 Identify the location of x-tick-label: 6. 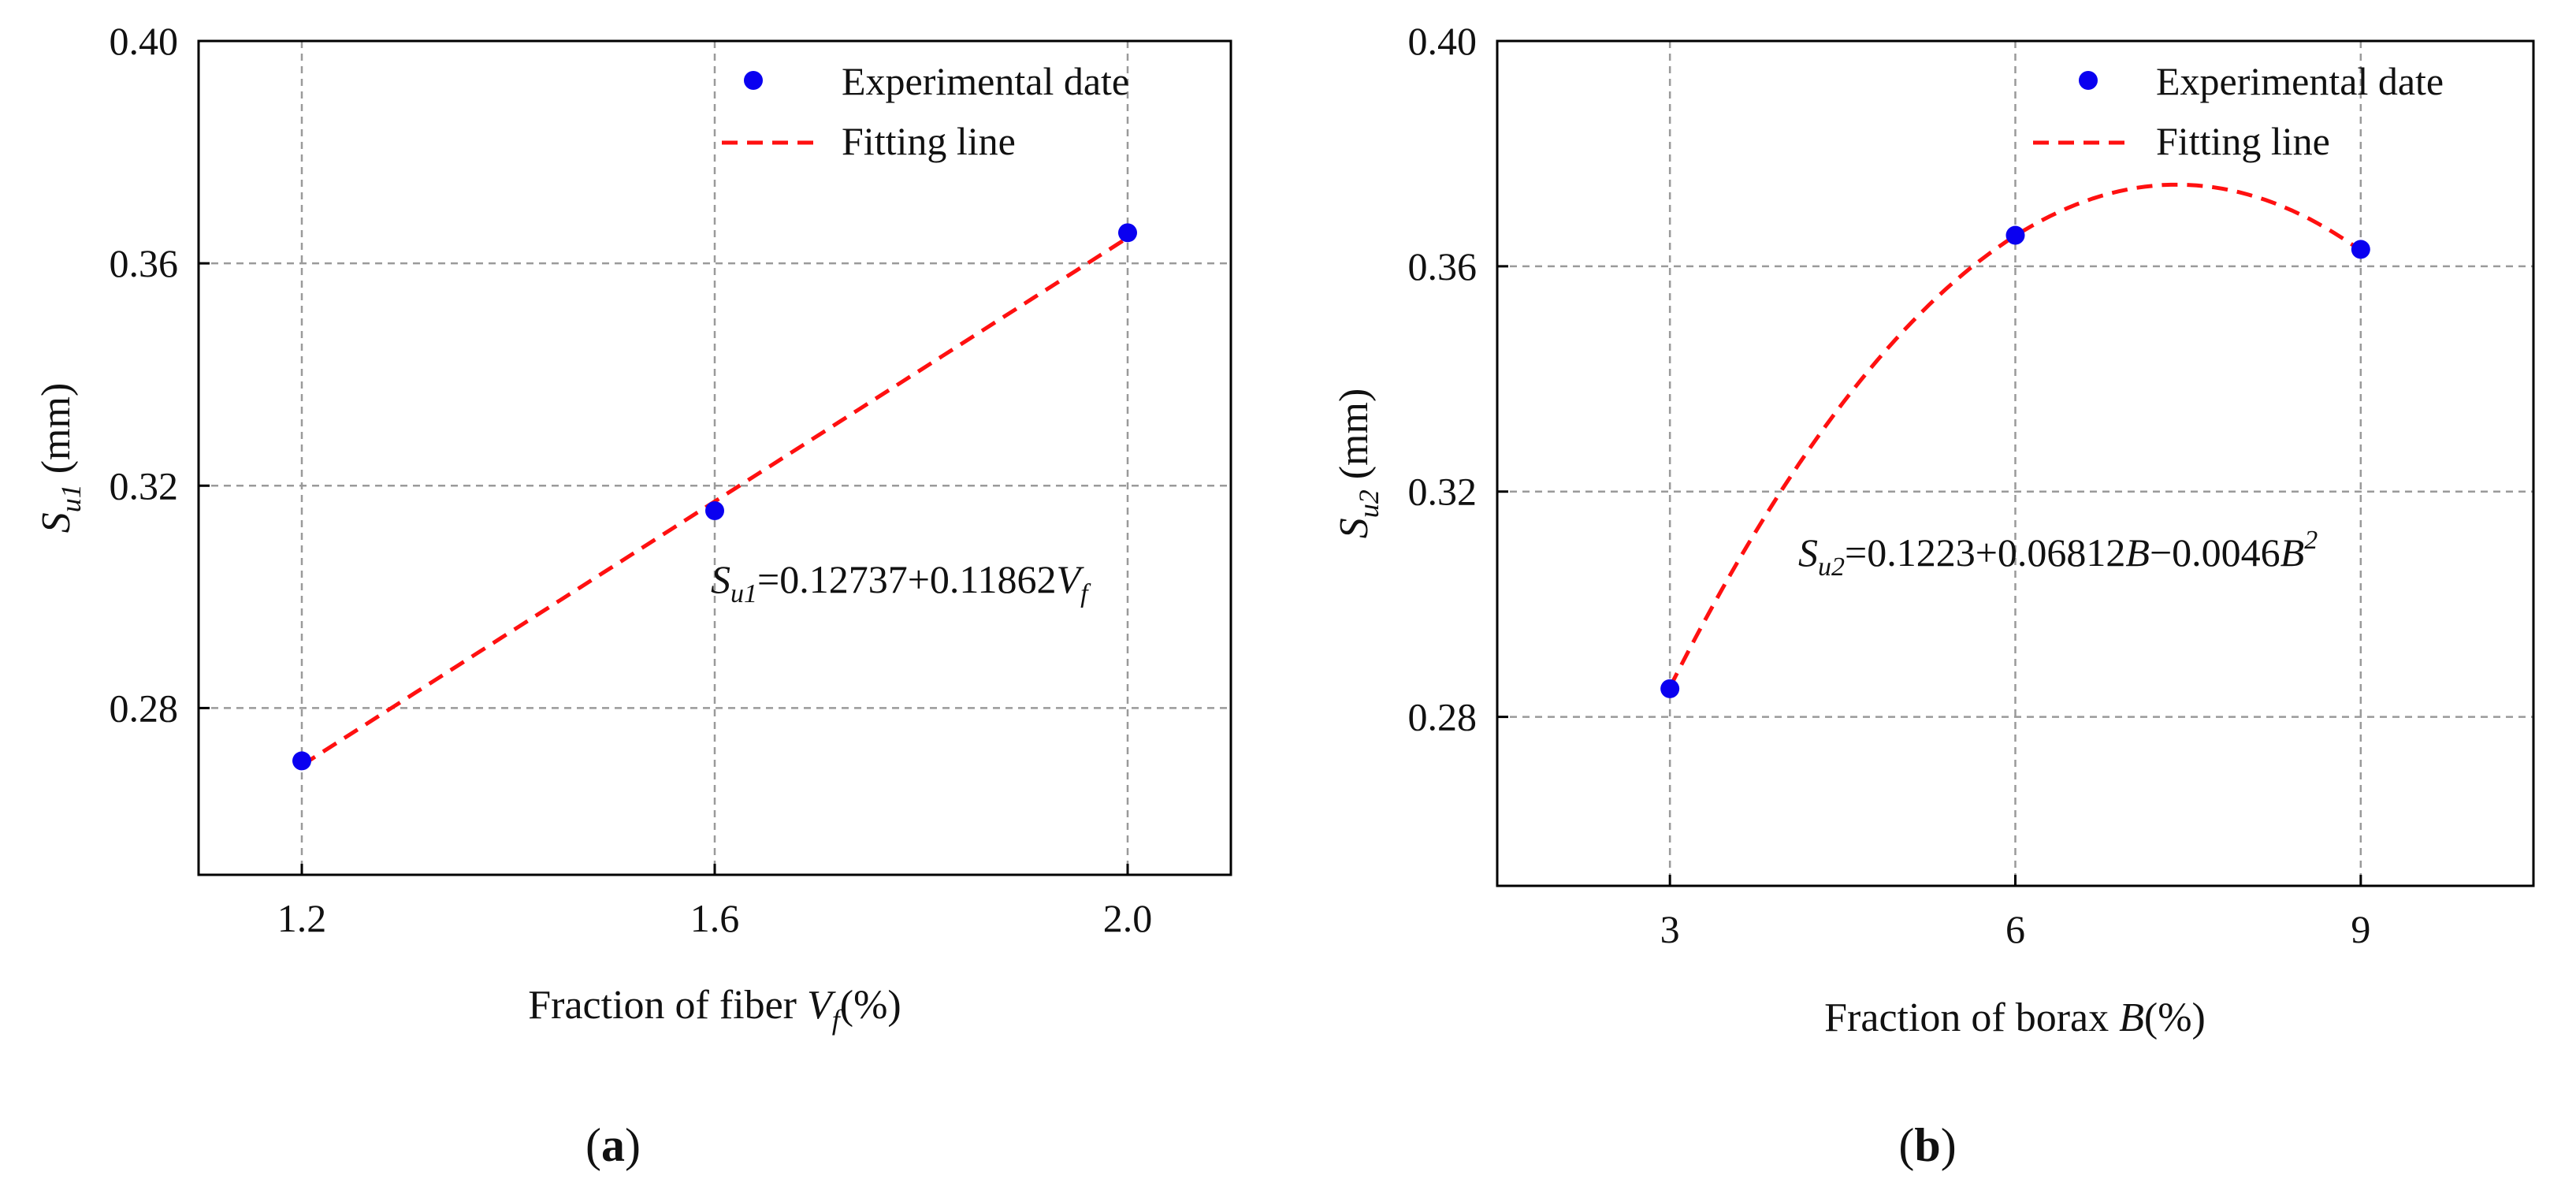
(2015, 929).